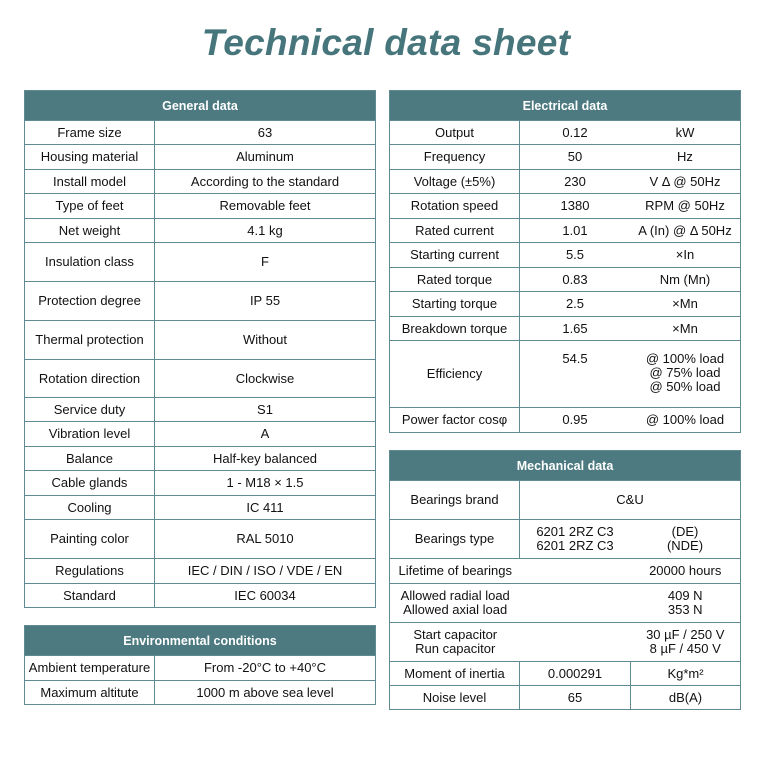  What do you see at coordinates (454, 303) in the screenshot?
I see `row-label: Starting torque` at bounding box center [454, 303].